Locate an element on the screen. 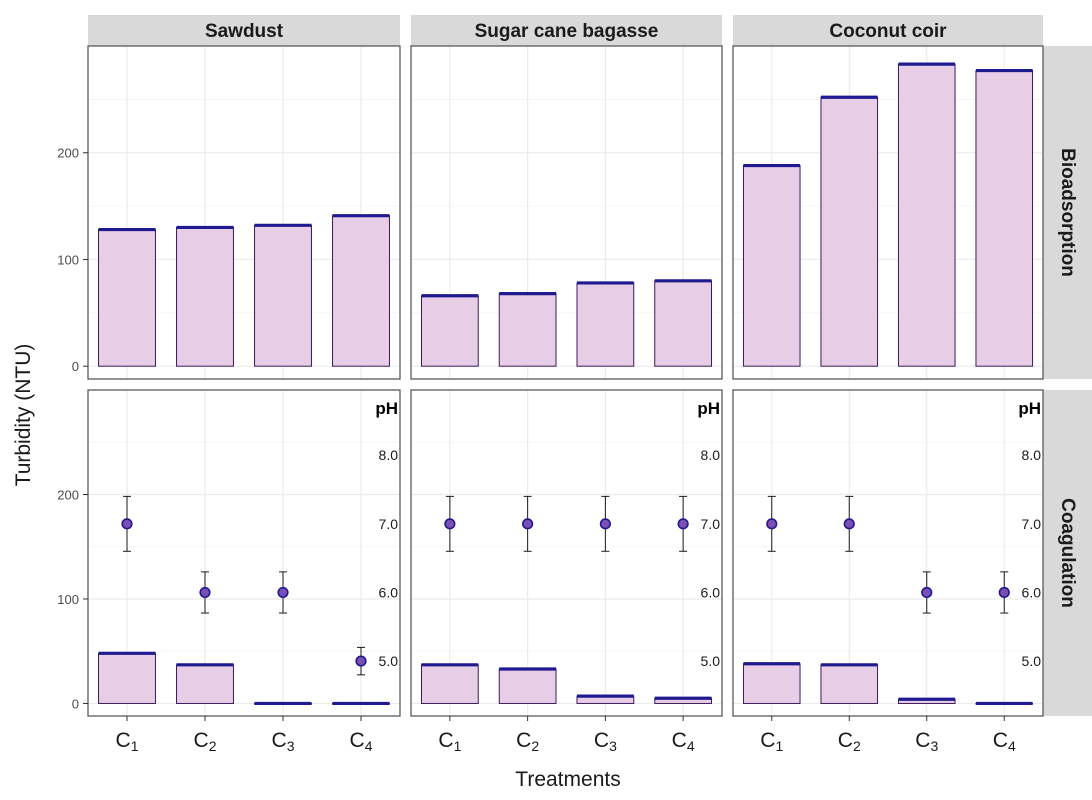 Image resolution: width=1092 pixels, height=800 pixels. panel-bioadsorption-sawdust: 0 100 200 is located at coordinates (229, 212).